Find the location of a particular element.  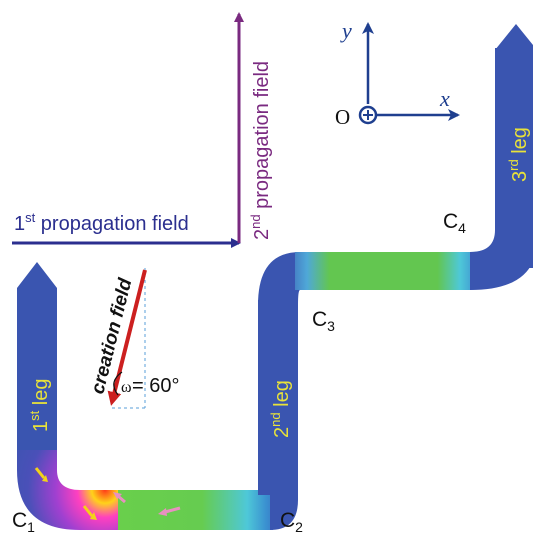

creation-field-arrow is located at coordinates (127, 337).